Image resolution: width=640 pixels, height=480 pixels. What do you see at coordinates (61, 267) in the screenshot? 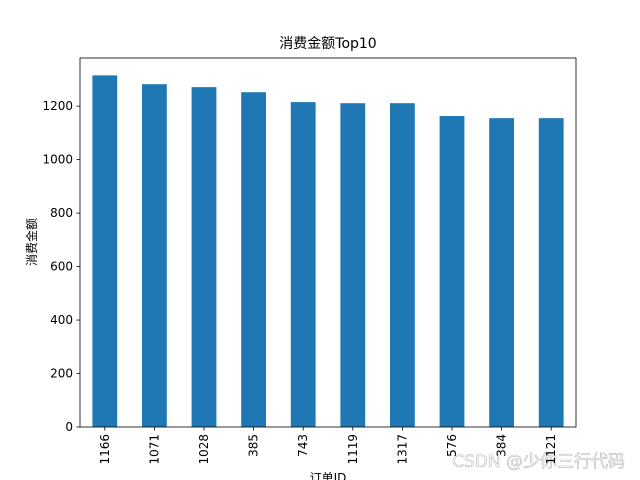
I see `y-tick-label: 600` at bounding box center [61, 267].